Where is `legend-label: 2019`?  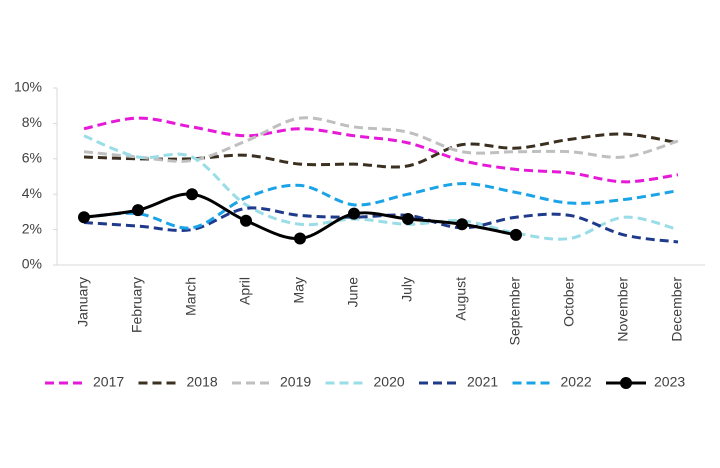 legend-label: 2019 is located at coordinates (295, 382).